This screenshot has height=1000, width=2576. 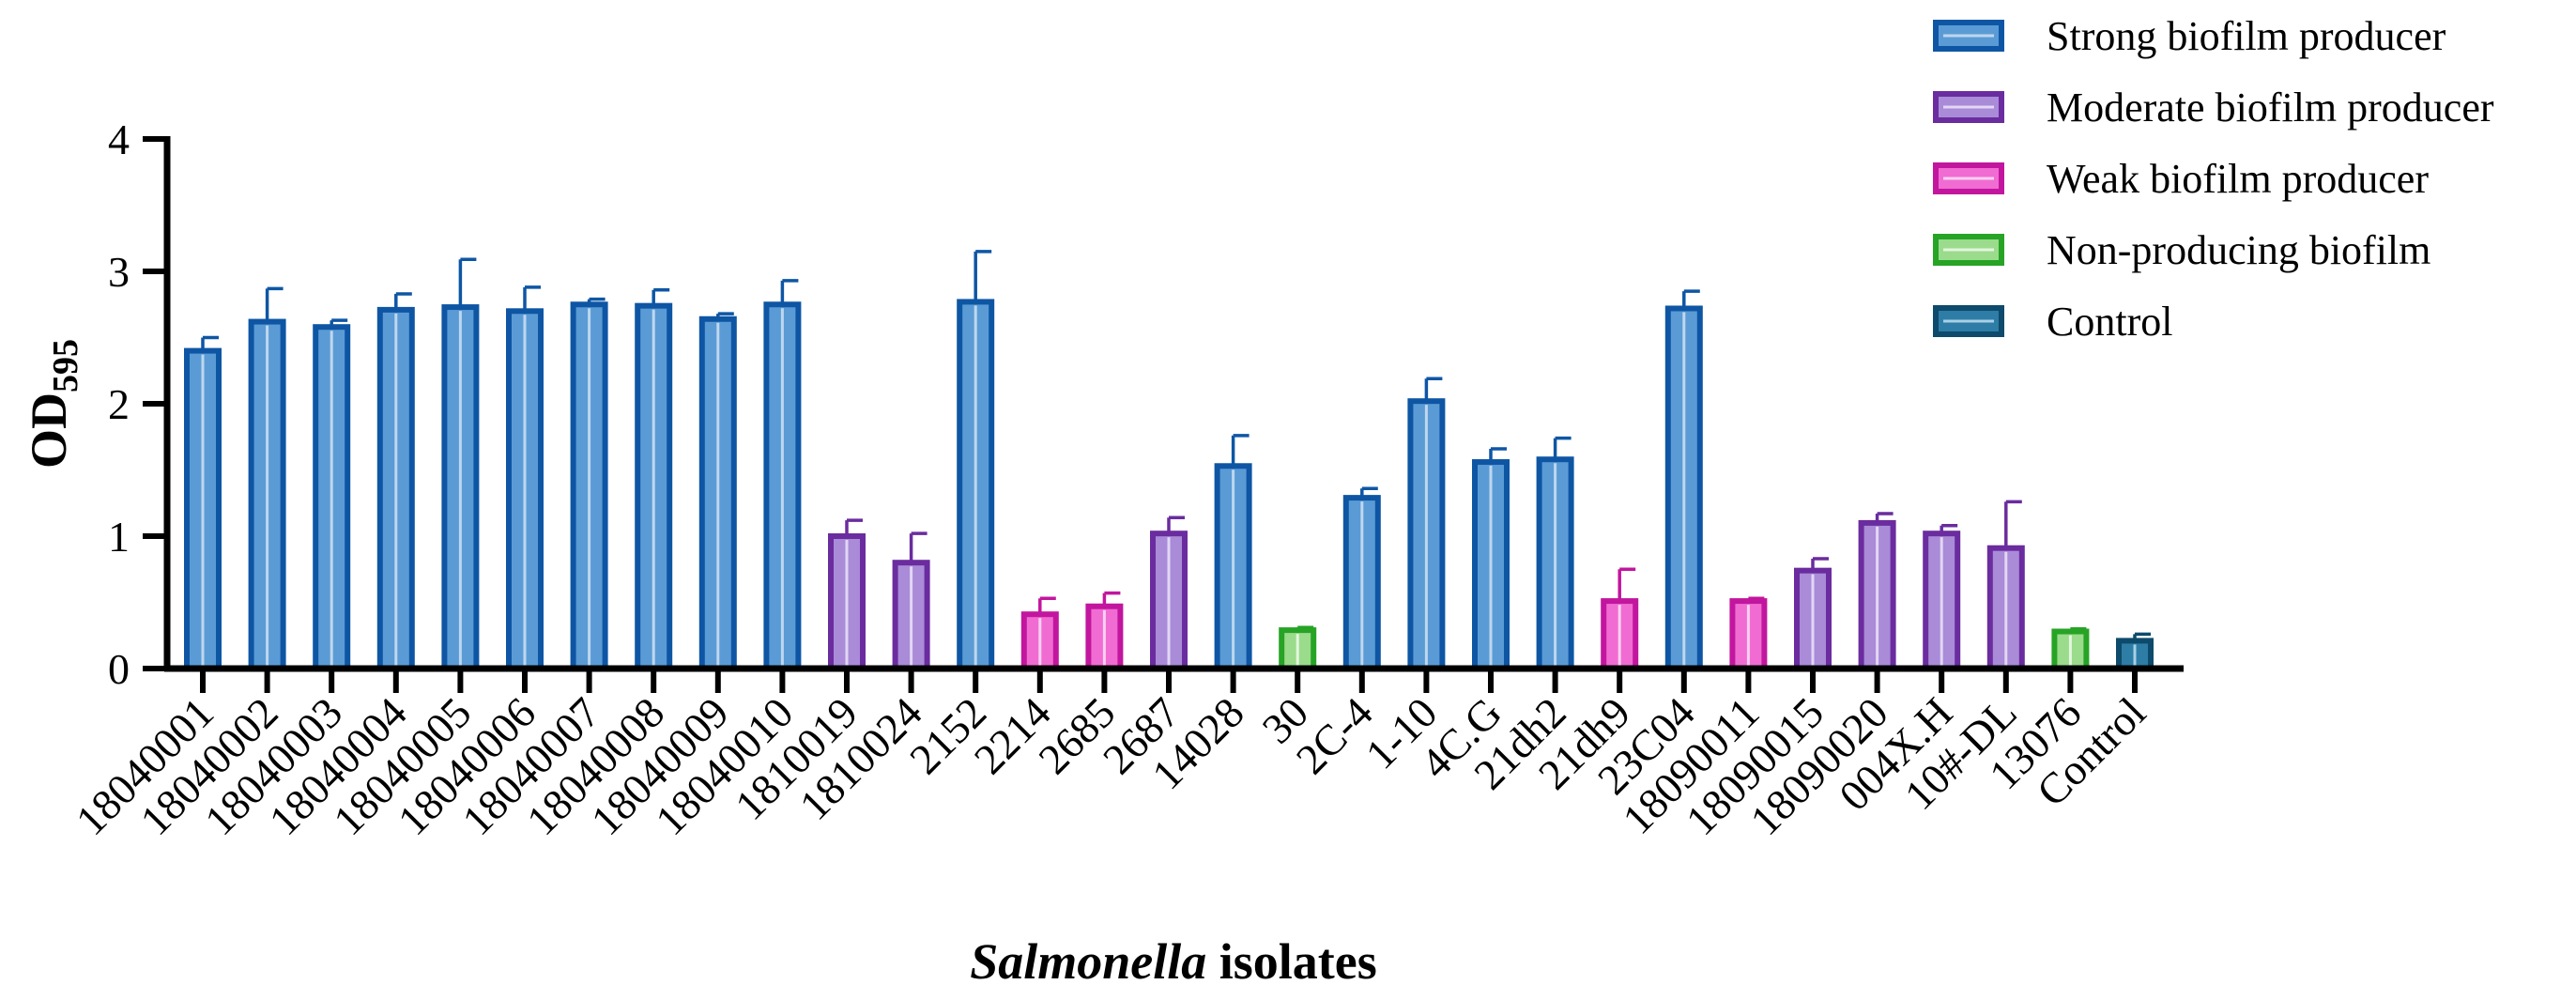 I want to click on bar-23C04, so click(x=1684, y=480).